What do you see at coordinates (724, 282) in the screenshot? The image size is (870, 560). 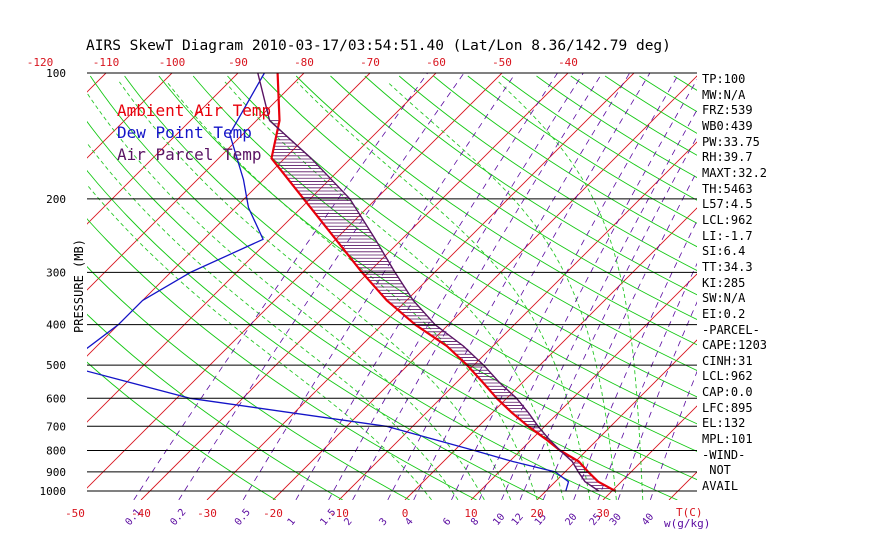 I see `stats-panel-item: KI:285` at bounding box center [724, 282].